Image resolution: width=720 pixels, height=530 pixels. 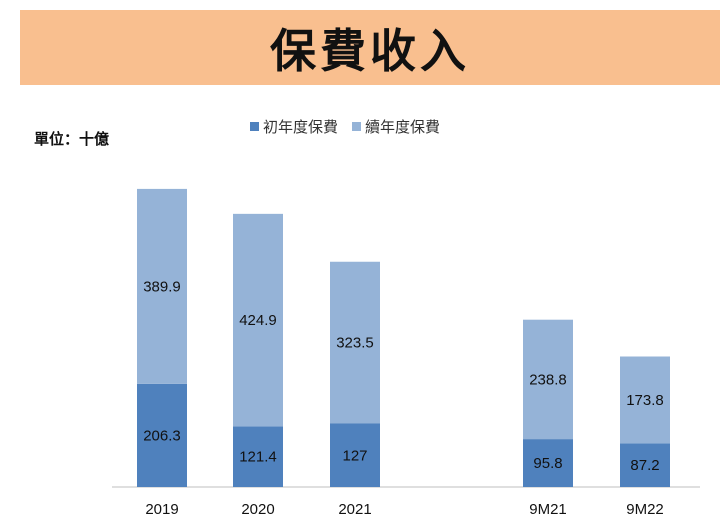 I want to click on bar-segment-renewal-9M21, so click(x=548, y=379).